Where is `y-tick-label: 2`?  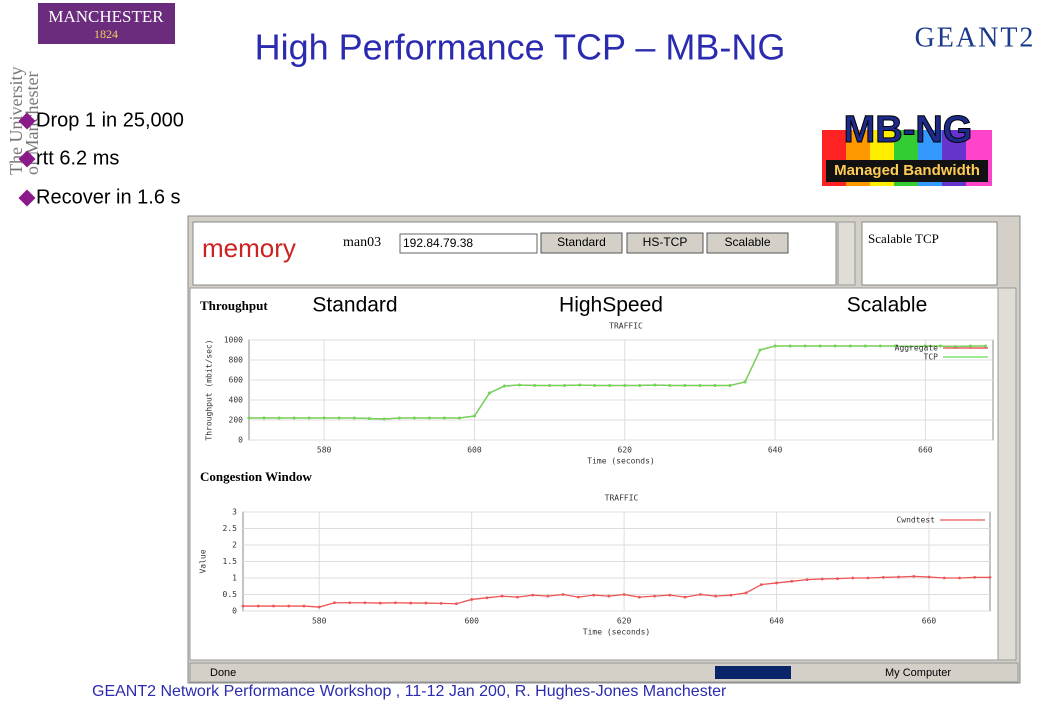 y-tick-label: 2 is located at coordinates (234, 545).